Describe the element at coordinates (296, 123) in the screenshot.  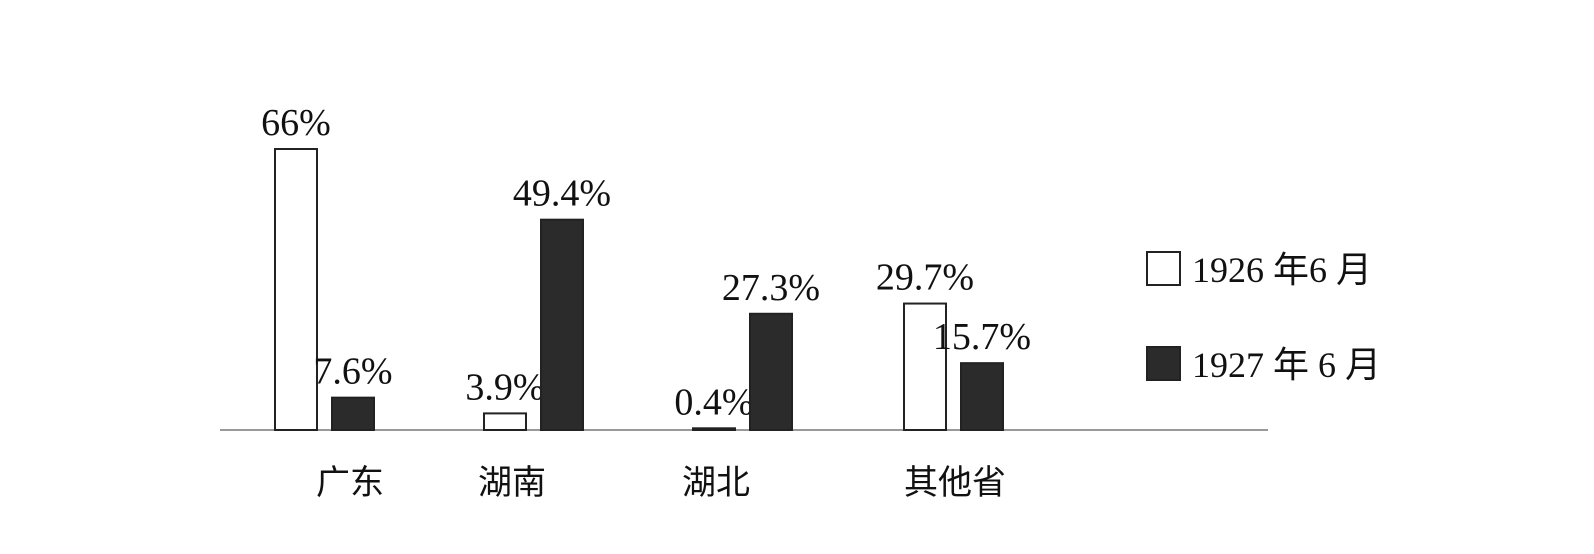
I see `data-label: 66%` at that location.